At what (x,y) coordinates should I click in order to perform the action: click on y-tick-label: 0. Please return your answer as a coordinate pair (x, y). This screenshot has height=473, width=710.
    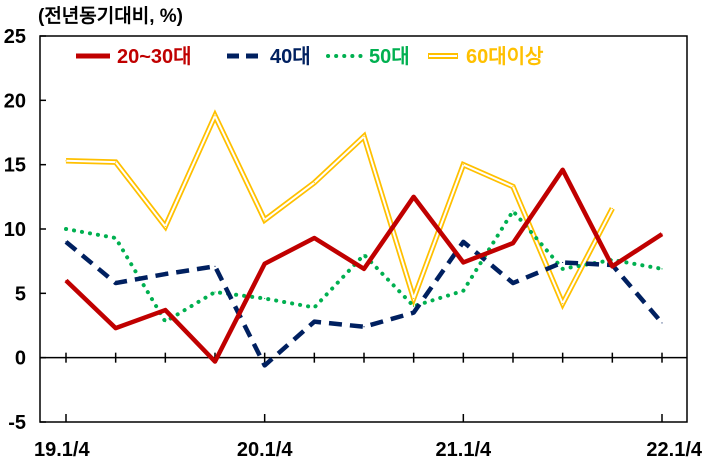
    Looking at the image, I should click on (20, 359).